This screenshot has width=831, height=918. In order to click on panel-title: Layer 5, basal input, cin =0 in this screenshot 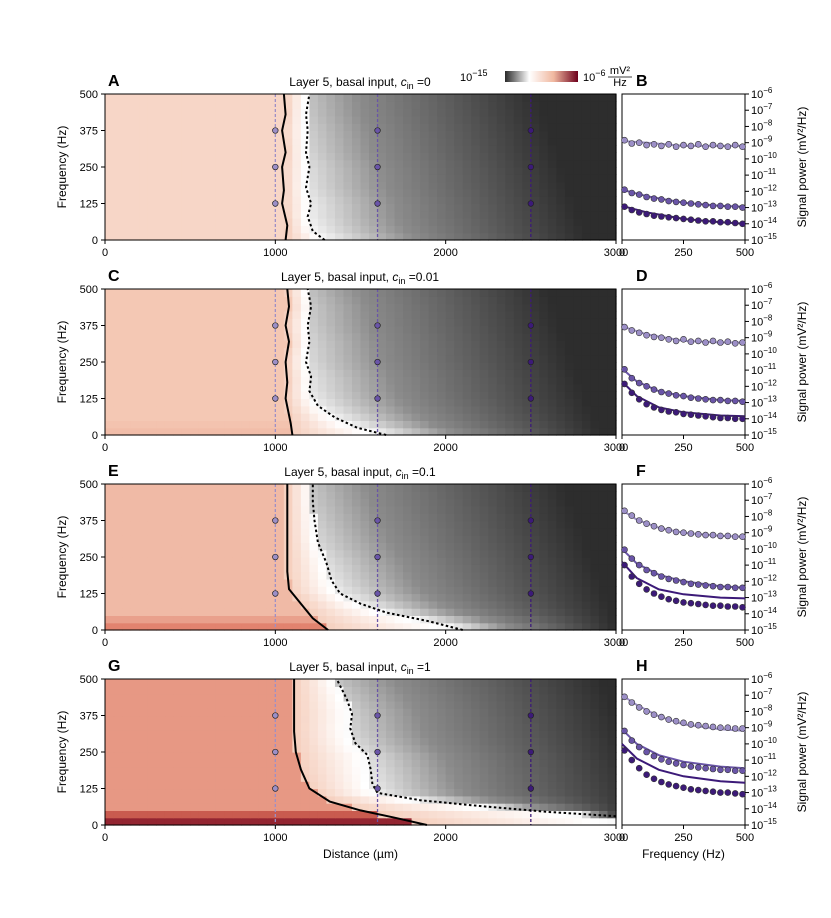, I will do `click(360, 83)`.